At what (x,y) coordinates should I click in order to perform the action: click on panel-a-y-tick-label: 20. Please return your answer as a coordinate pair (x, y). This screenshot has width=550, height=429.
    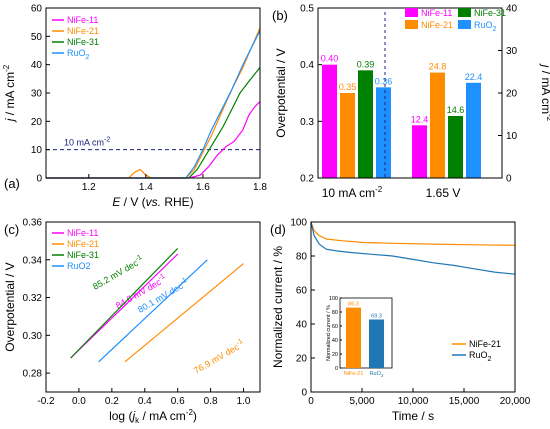
    Looking at the image, I should click on (37, 122).